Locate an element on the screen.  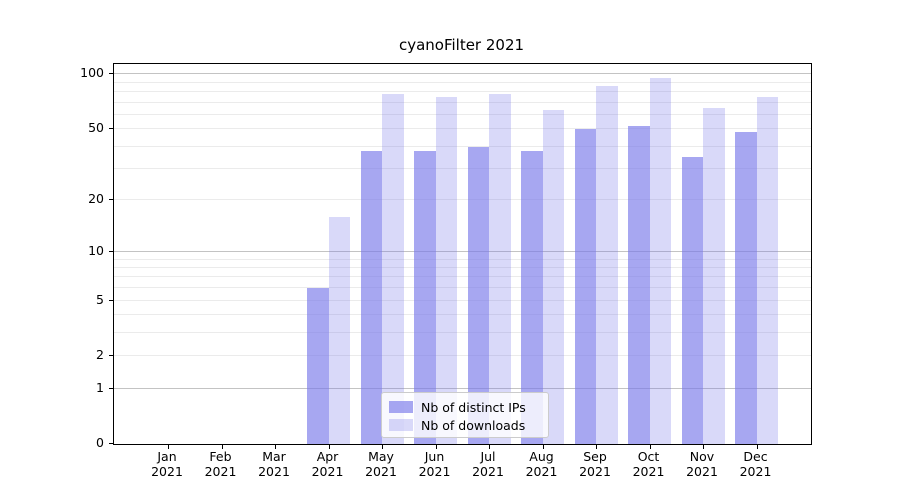
y-tick-label: 50 is located at coordinates (96, 128).